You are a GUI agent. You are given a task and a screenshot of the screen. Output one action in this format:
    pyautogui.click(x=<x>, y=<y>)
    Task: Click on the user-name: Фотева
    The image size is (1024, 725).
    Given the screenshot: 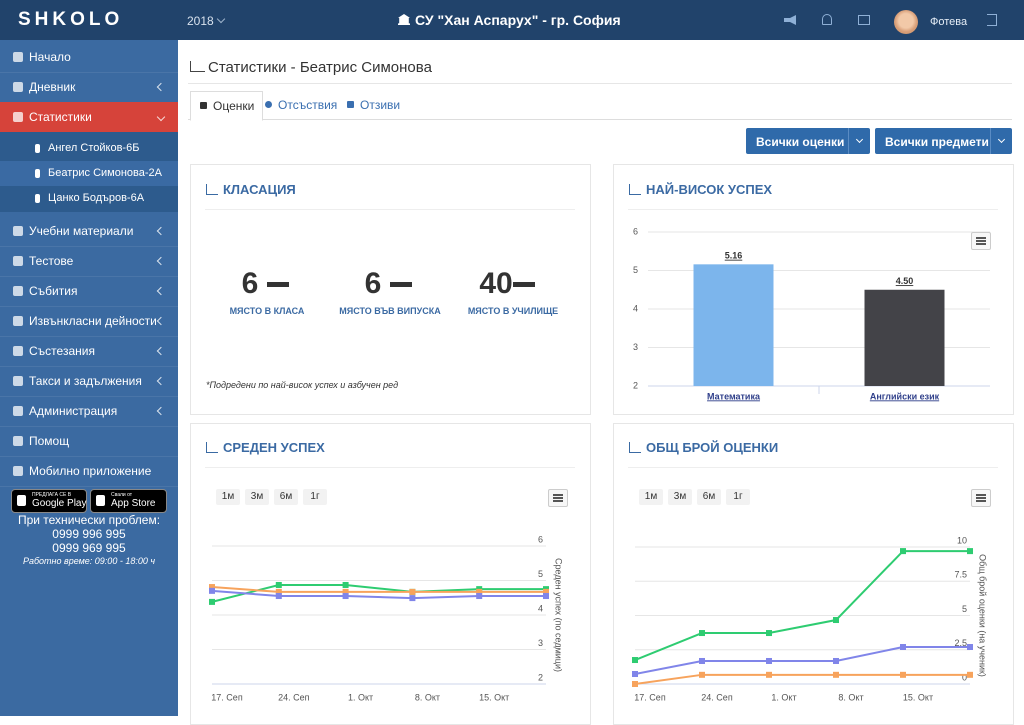 What is the action you would take?
    pyautogui.click(x=949, y=22)
    